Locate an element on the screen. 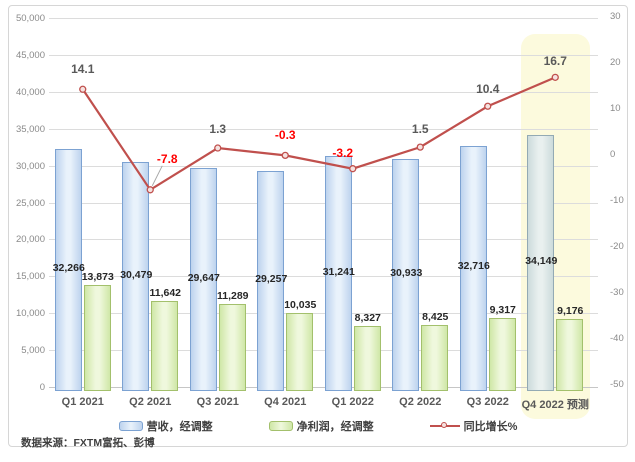 Image resolution: width=635 pixels, height=462 pixels. revenue-forecast-bar is located at coordinates (541, 262).